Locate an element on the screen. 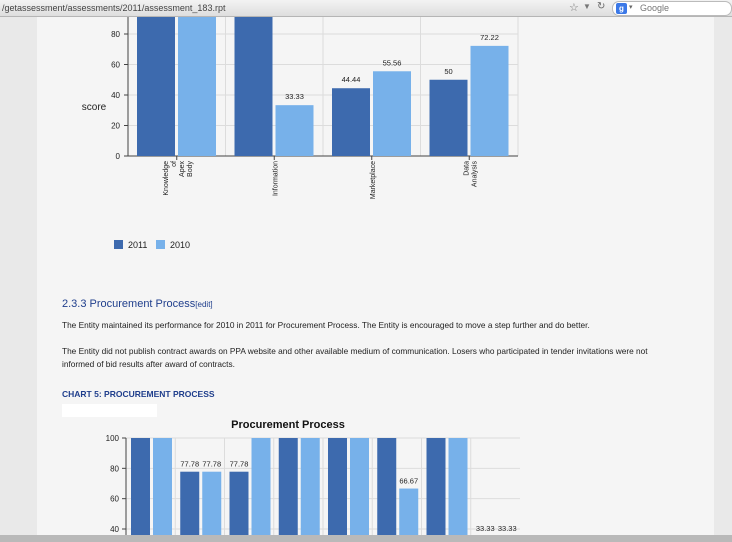  edit-link: [edit] is located at coordinates (204, 304).